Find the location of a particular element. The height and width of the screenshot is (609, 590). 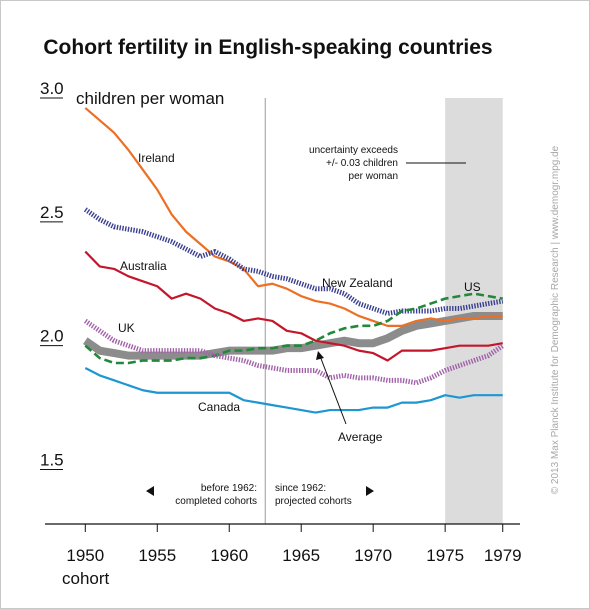

average-pointer is located at coordinates (333, 390).